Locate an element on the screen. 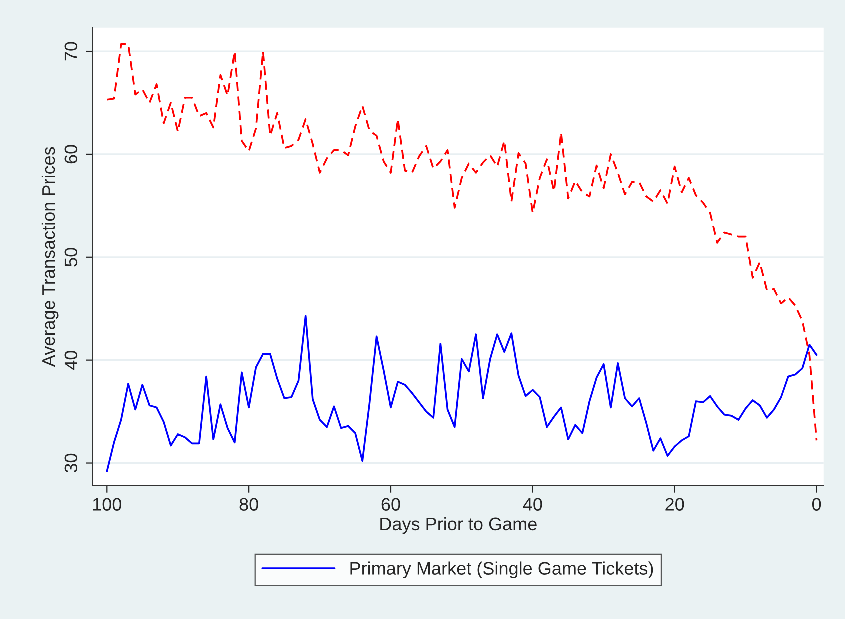  y-tick-label: 30 is located at coordinates (71, 463).